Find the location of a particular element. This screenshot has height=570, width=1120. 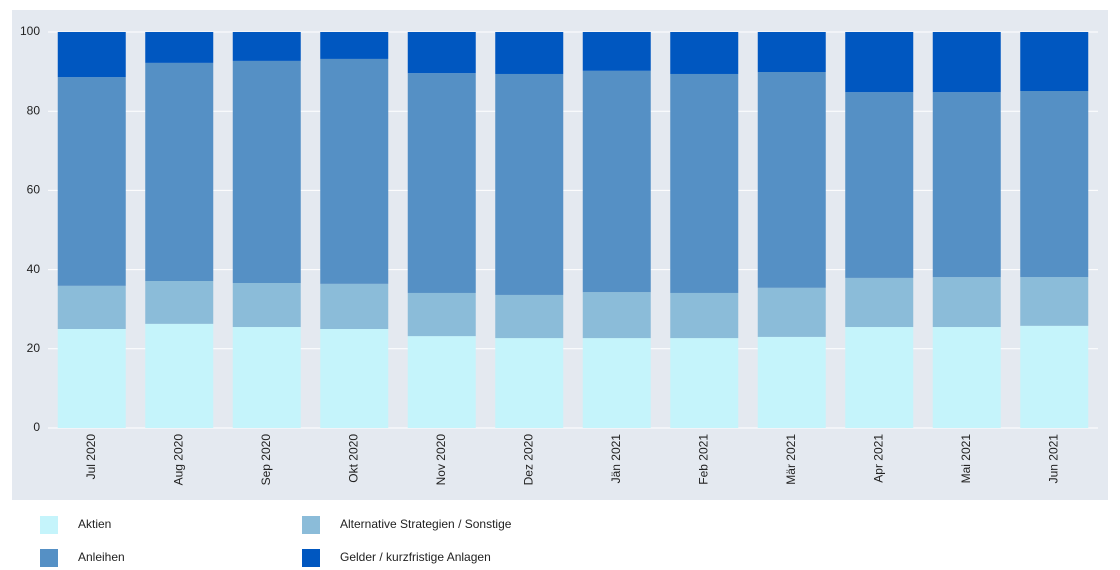

y-tick-label: 100 is located at coordinates (30, 31).